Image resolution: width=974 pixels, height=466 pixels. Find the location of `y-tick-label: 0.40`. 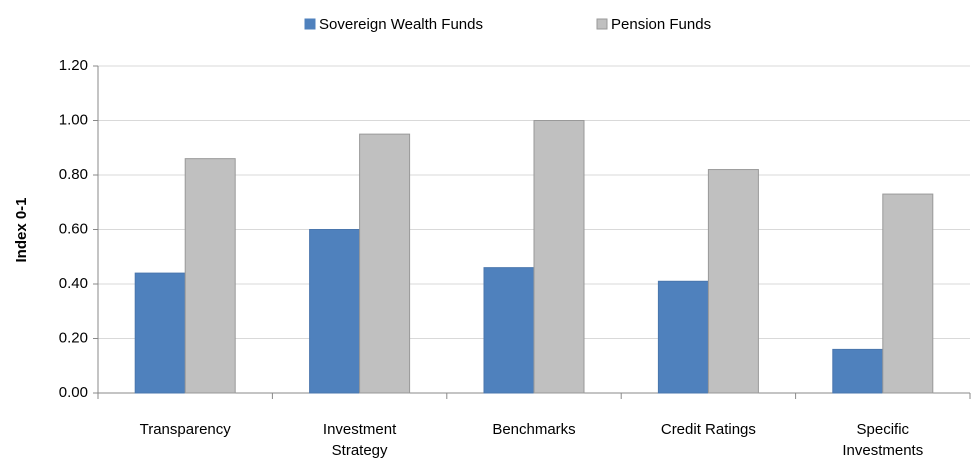

y-tick-label: 0.40 is located at coordinates (73, 283).